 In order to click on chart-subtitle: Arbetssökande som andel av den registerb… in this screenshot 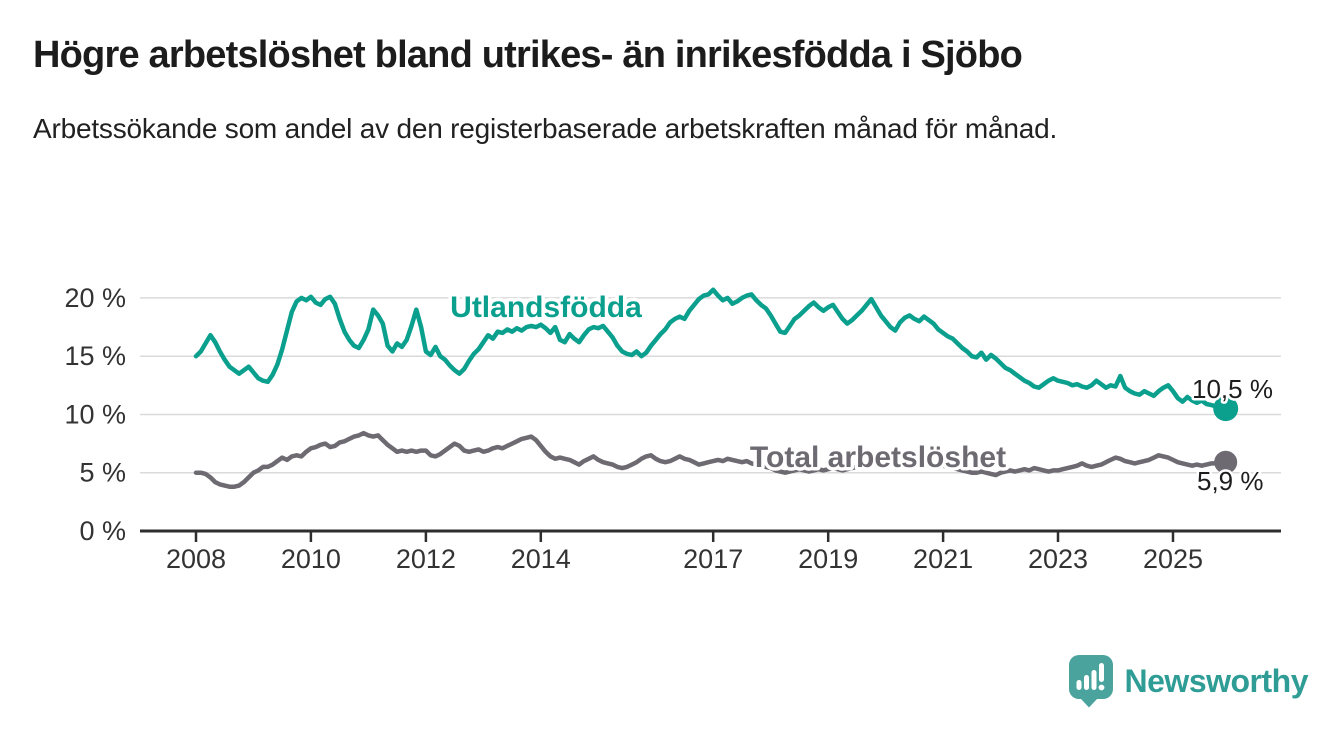, I will do `click(545, 128)`.